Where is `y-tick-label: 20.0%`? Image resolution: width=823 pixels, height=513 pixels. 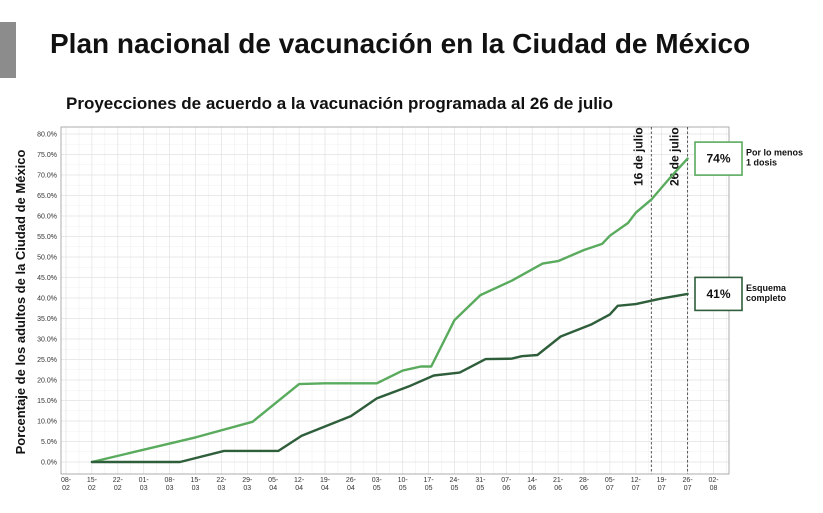
y-tick-label: 20.0% is located at coordinates (47, 381).